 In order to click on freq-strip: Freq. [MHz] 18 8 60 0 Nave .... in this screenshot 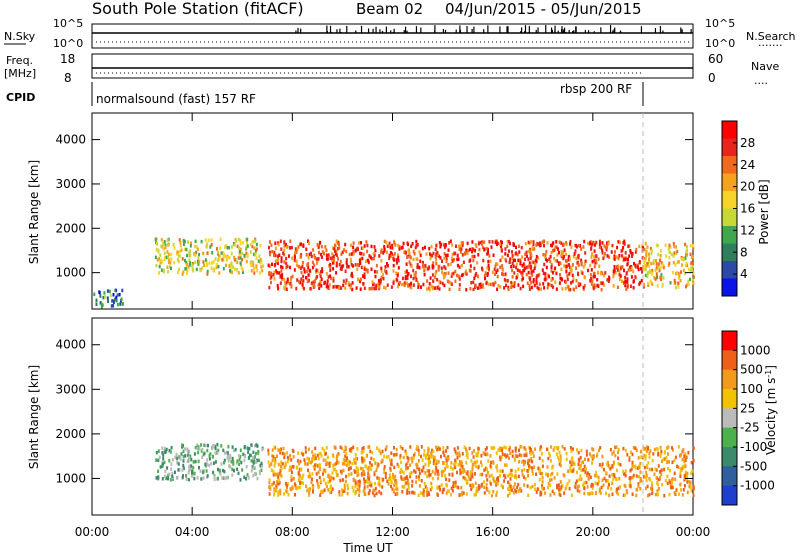, I will do `click(391, 69)`.